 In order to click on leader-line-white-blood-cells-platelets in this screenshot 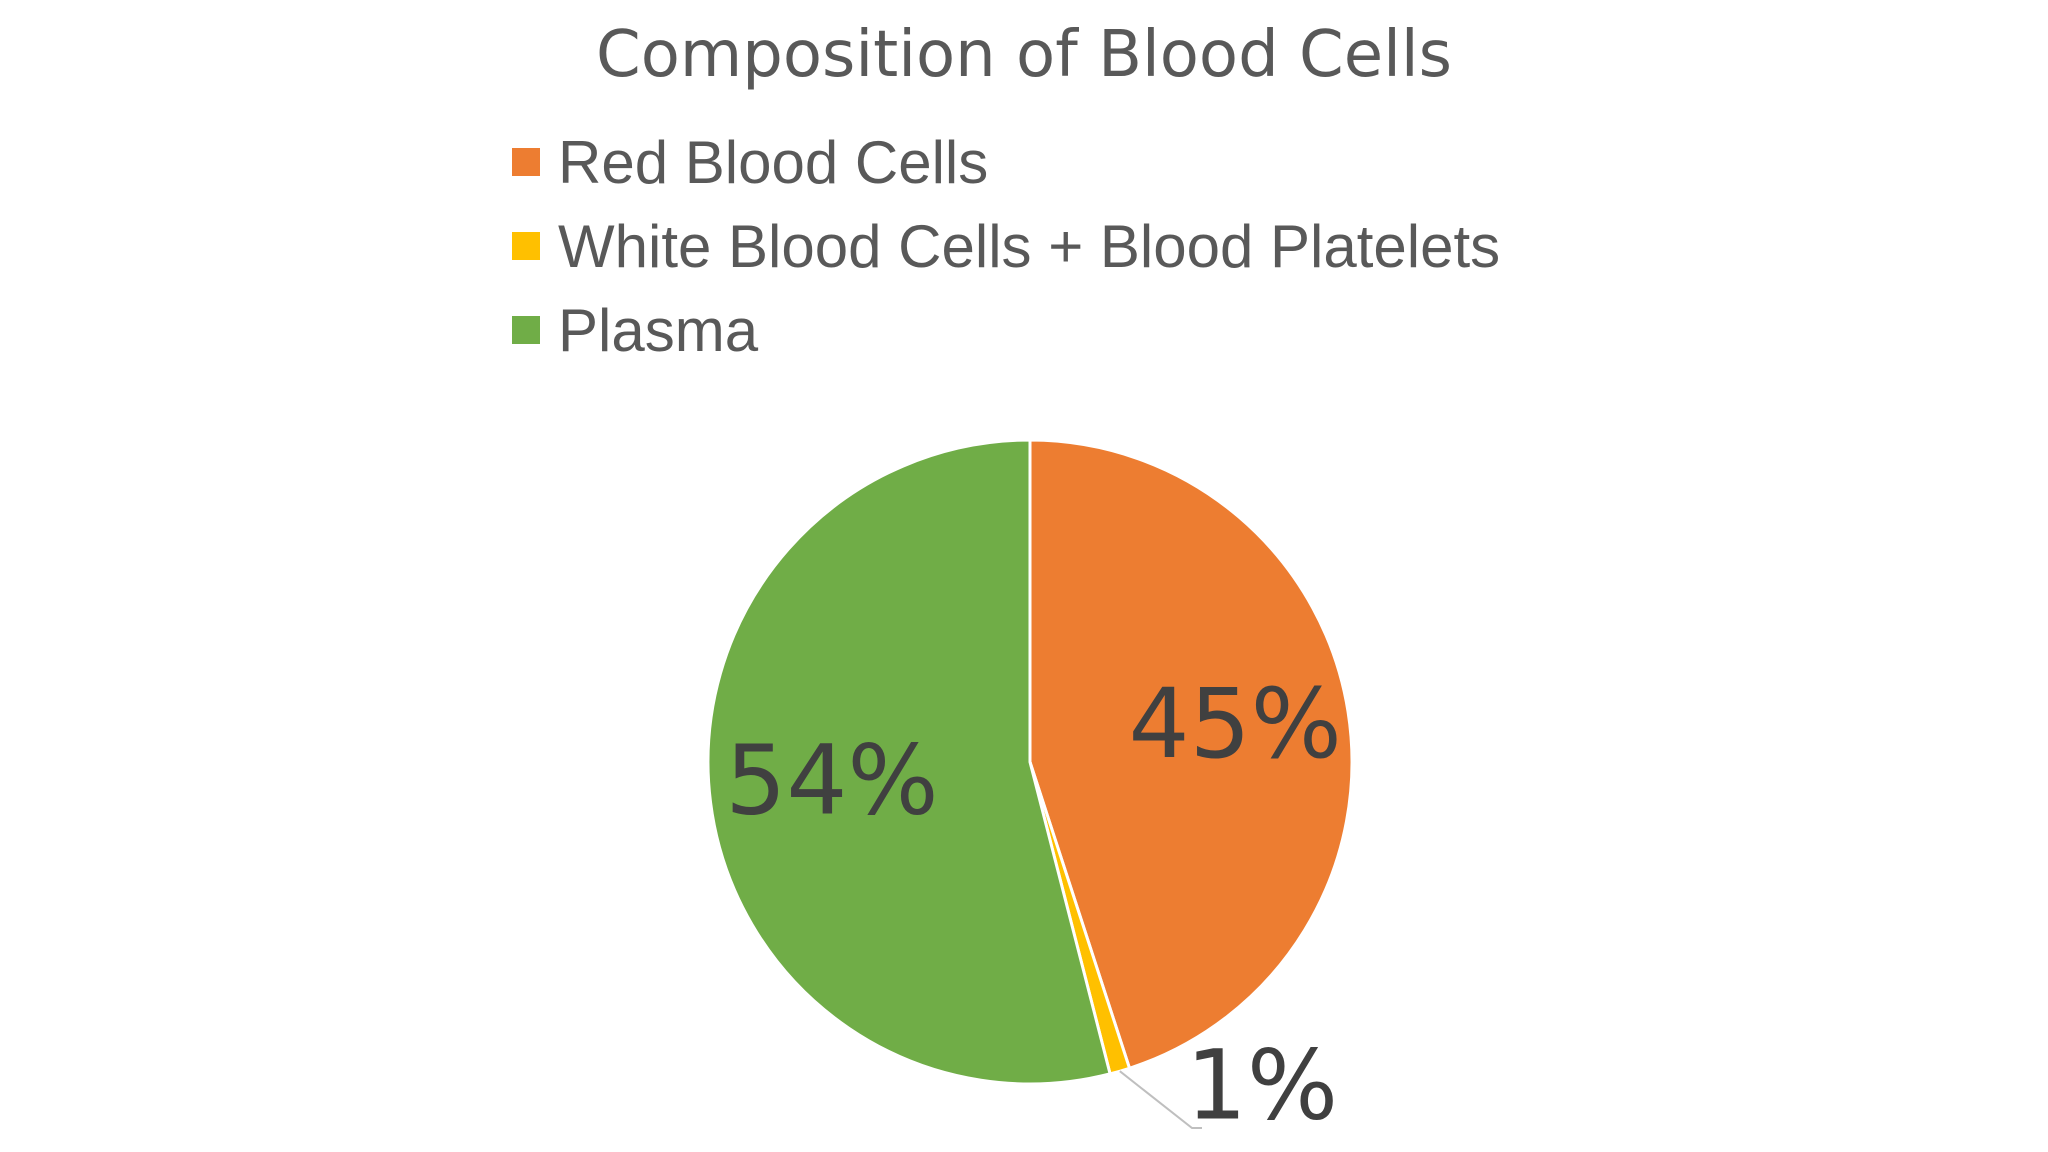, I will do `click(1160, 1099)`.